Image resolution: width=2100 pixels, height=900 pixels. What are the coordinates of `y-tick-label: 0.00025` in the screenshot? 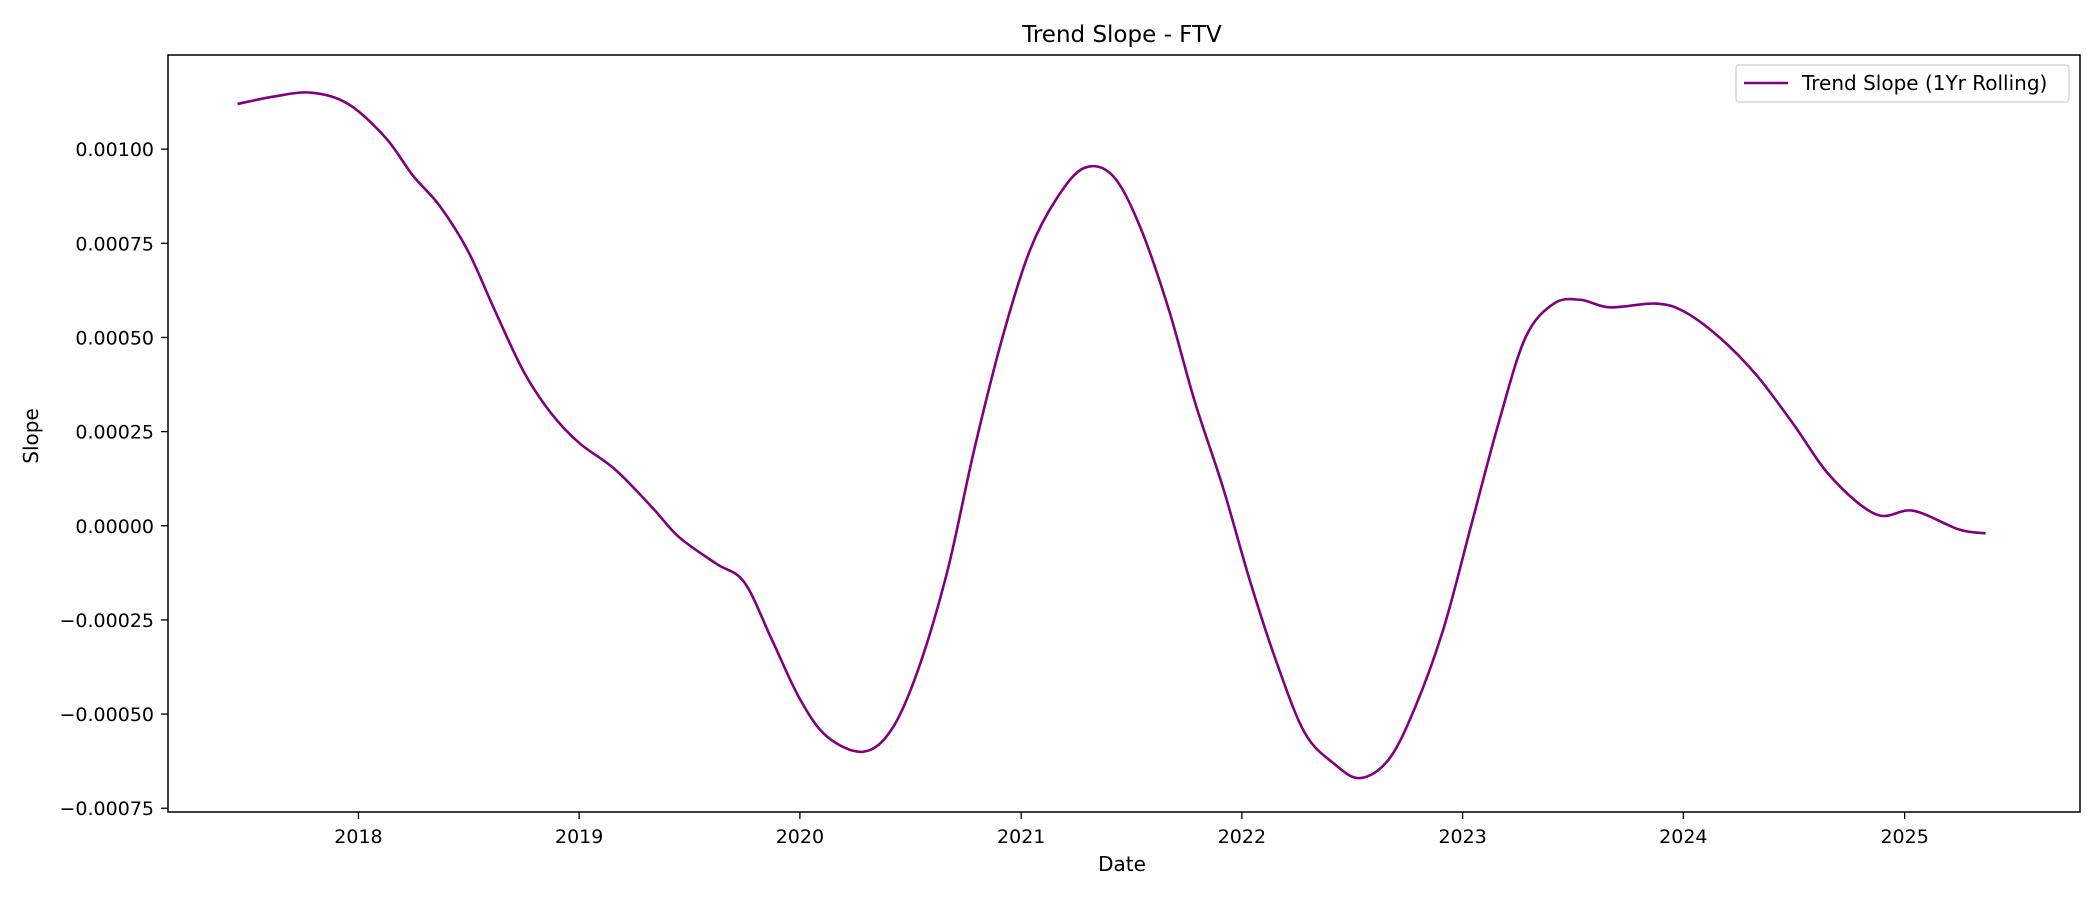 It's located at (114, 433).